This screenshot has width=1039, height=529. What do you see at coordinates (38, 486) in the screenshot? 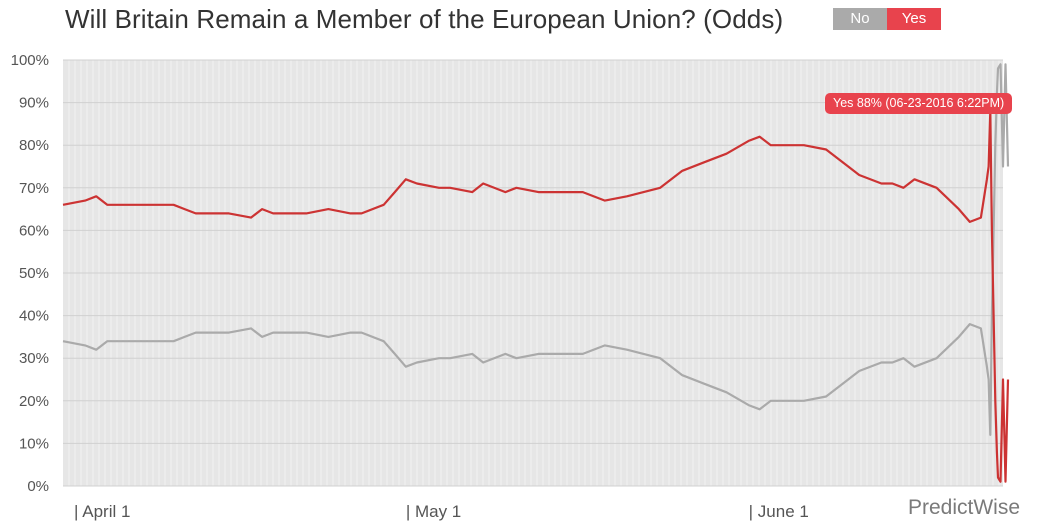
I see `y-tick-label: 0%` at bounding box center [38, 486].